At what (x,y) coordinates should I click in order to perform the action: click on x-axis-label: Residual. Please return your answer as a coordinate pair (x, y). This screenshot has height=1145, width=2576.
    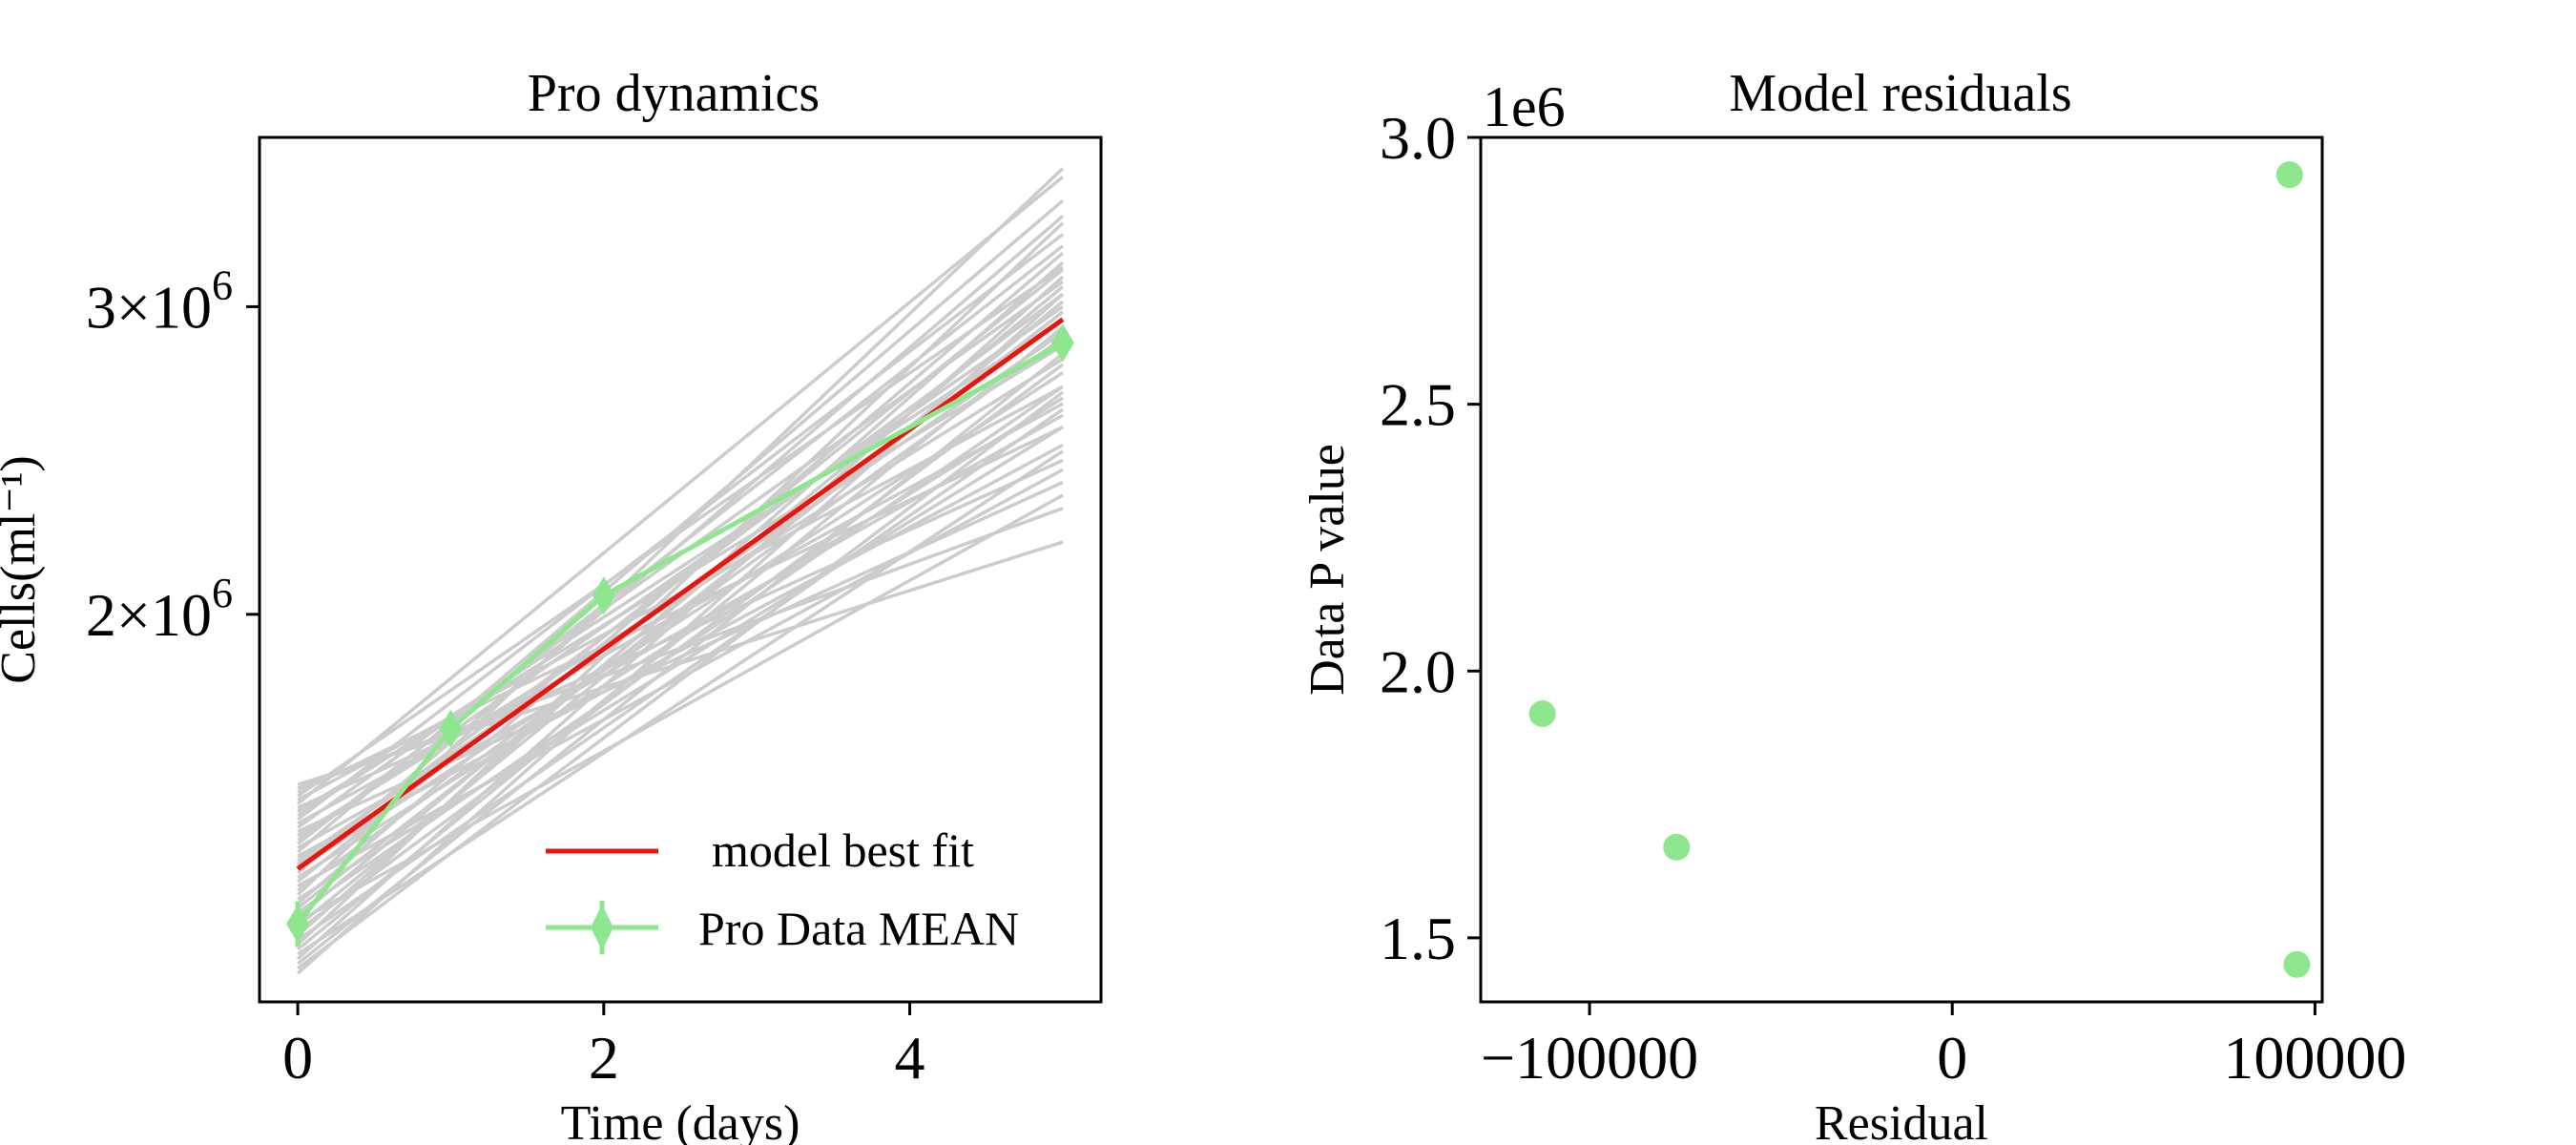
    Looking at the image, I should click on (1901, 1120).